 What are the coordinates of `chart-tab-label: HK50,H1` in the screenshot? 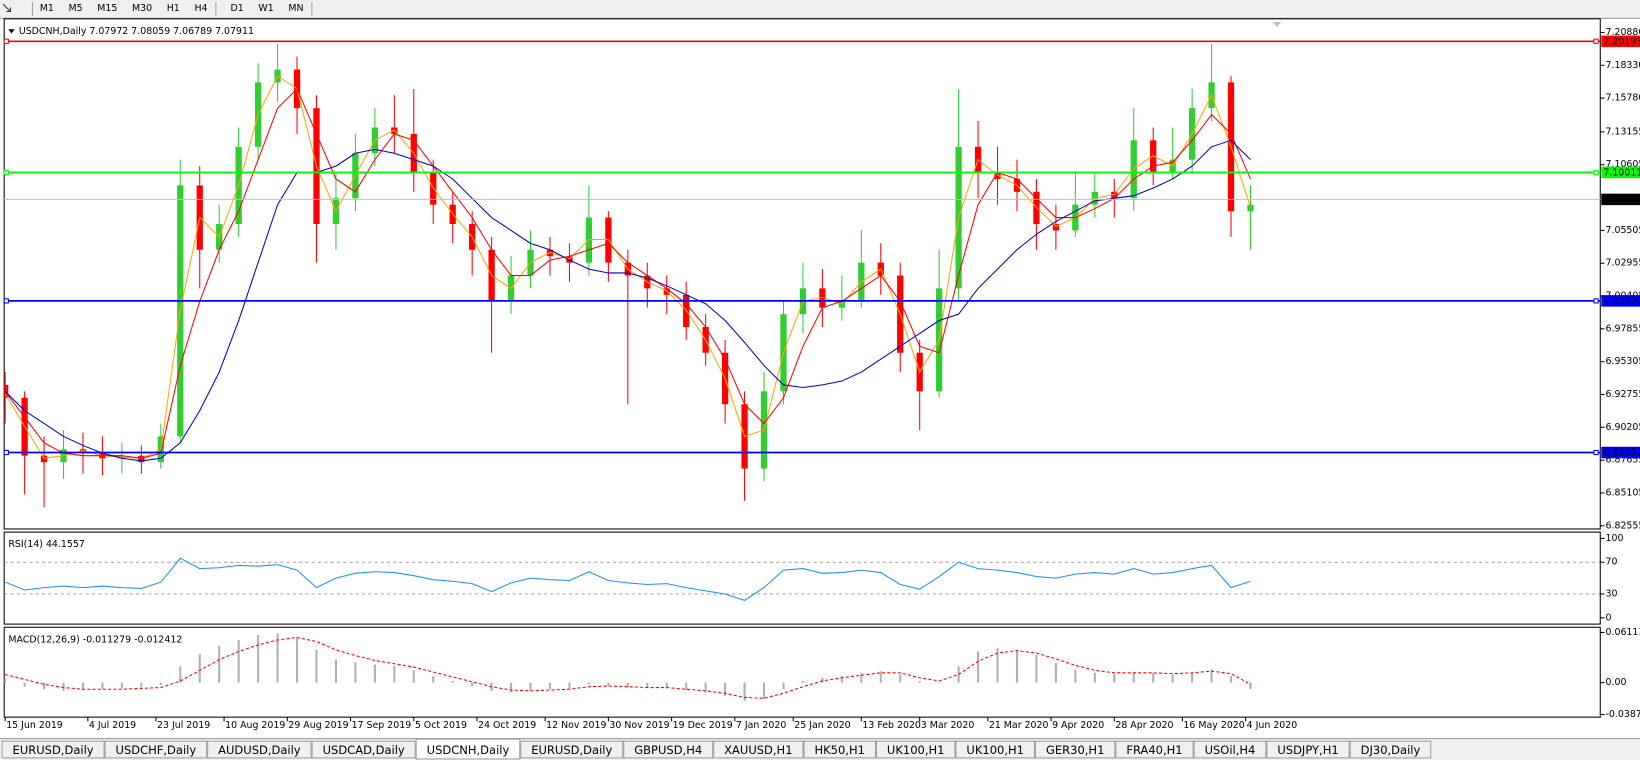 It's located at (840, 750).